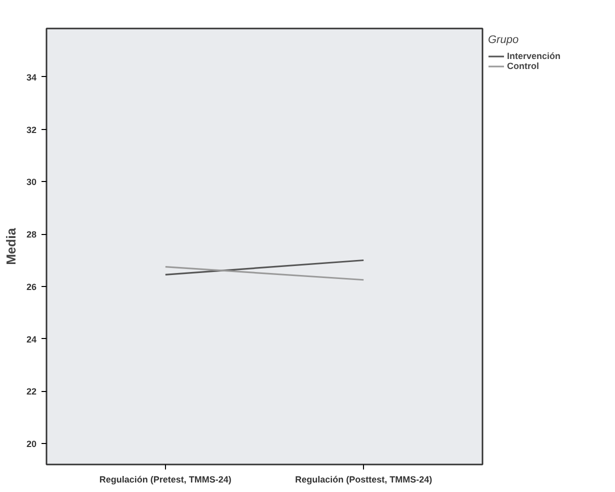 The height and width of the screenshot is (492, 615). What do you see at coordinates (31, 287) in the screenshot?
I see `y-tick-label: 26` at bounding box center [31, 287].